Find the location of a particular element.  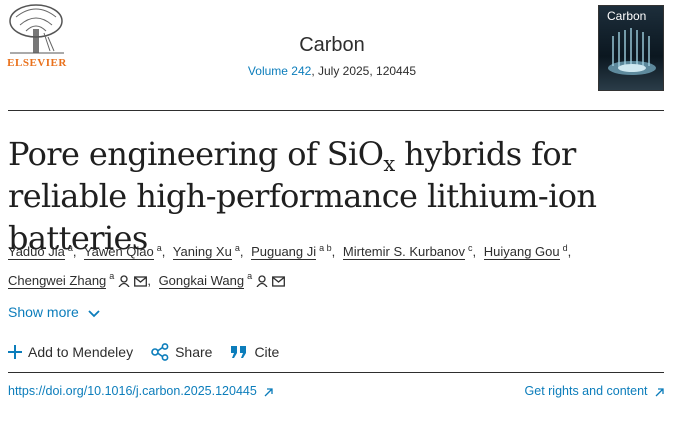

plus-icon is located at coordinates (15, 352).